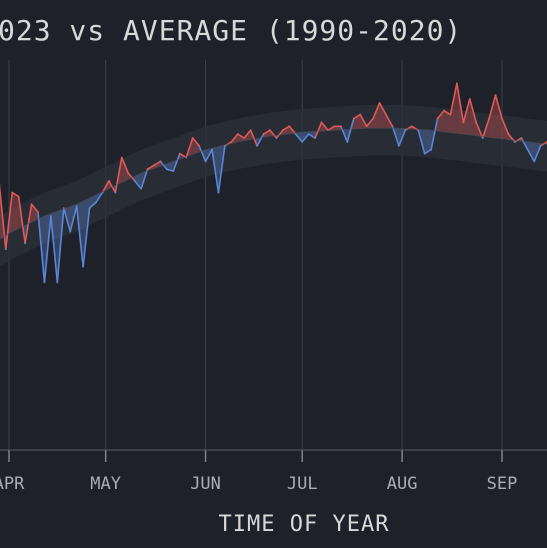 The height and width of the screenshot is (548, 547). Describe the element at coordinates (273, 471) in the screenshot. I see `x-axis-ticks: APR MAY JUN JUL AUG SEP` at that location.